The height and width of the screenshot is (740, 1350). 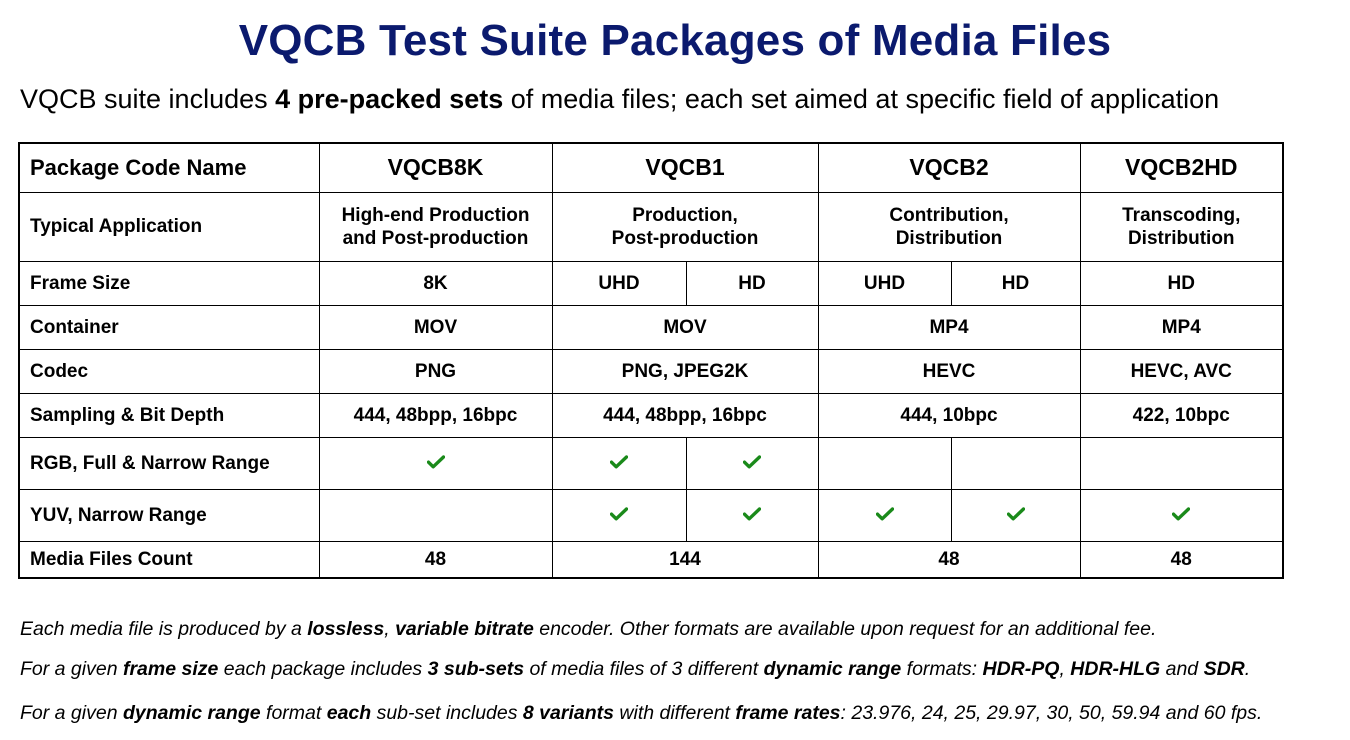 I want to click on package-vqcb2: VQCB2, so click(x=949, y=167).